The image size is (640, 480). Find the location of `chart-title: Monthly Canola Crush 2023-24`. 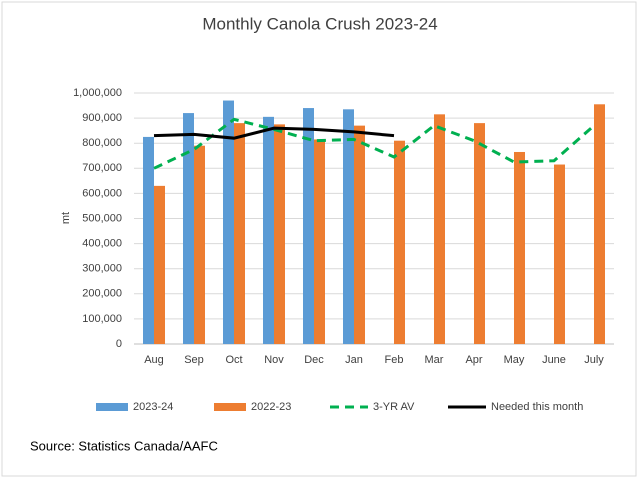

chart-title: Monthly Canola Crush 2023-24 is located at coordinates (319, 23).